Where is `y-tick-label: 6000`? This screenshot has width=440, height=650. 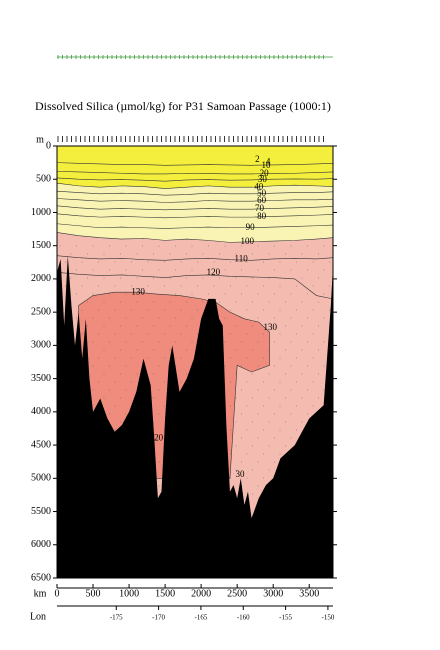 y-tick-label: 6000 is located at coordinates (41, 544).